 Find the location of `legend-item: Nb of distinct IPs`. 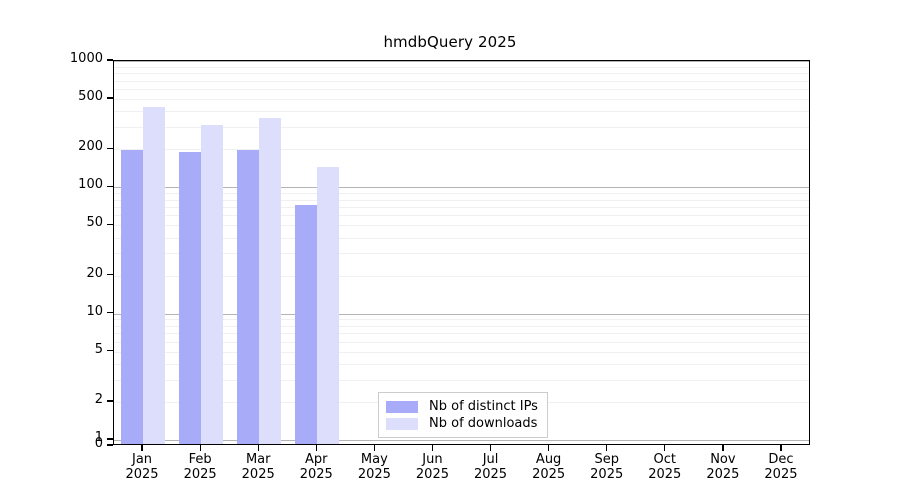

legend-item: Nb of distinct IPs is located at coordinates (462, 406).